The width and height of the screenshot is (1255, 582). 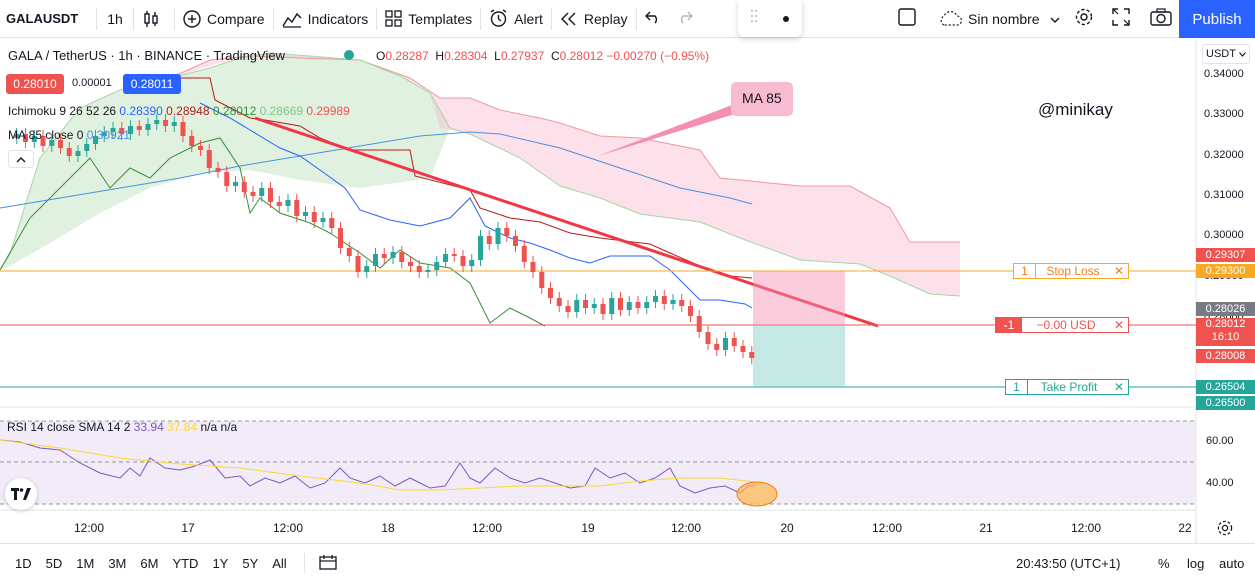 I want to click on range-button-ytd: YTD, so click(x=185, y=563).